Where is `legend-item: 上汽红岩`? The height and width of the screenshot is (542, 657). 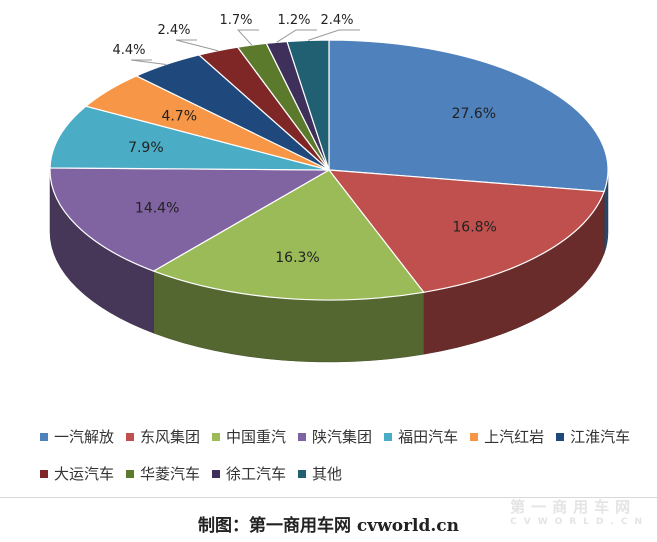 legend-item: 上汽红岩 is located at coordinates (507, 436).